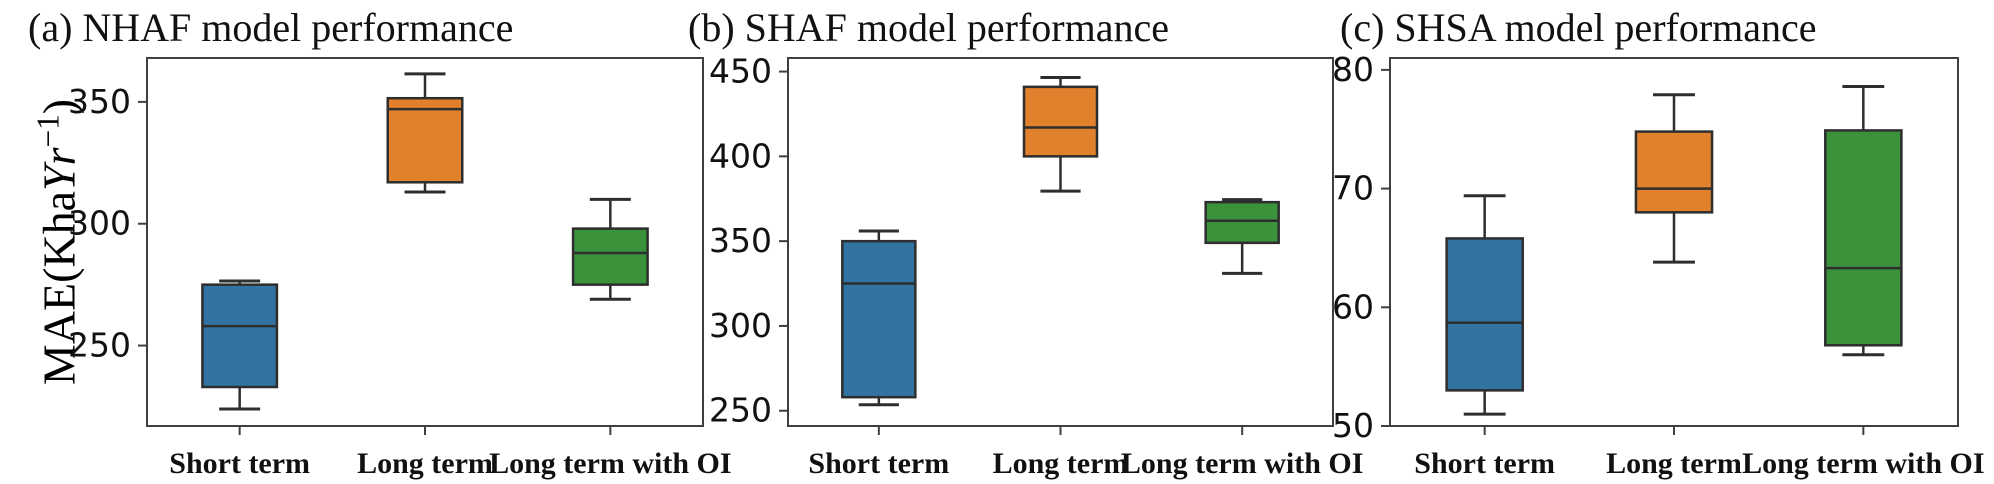  What do you see at coordinates (59, 169) in the screenshot?
I see `y-axis-label-italic: Yr` at bounding box center [59, 169].